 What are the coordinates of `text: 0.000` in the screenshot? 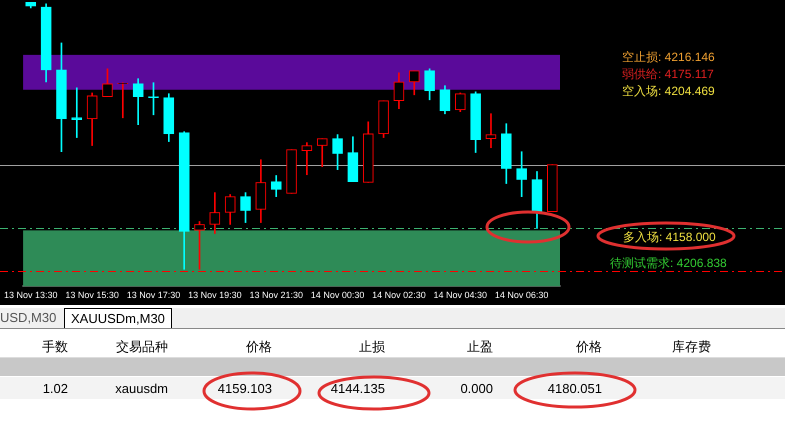 It's located at (476, 388).